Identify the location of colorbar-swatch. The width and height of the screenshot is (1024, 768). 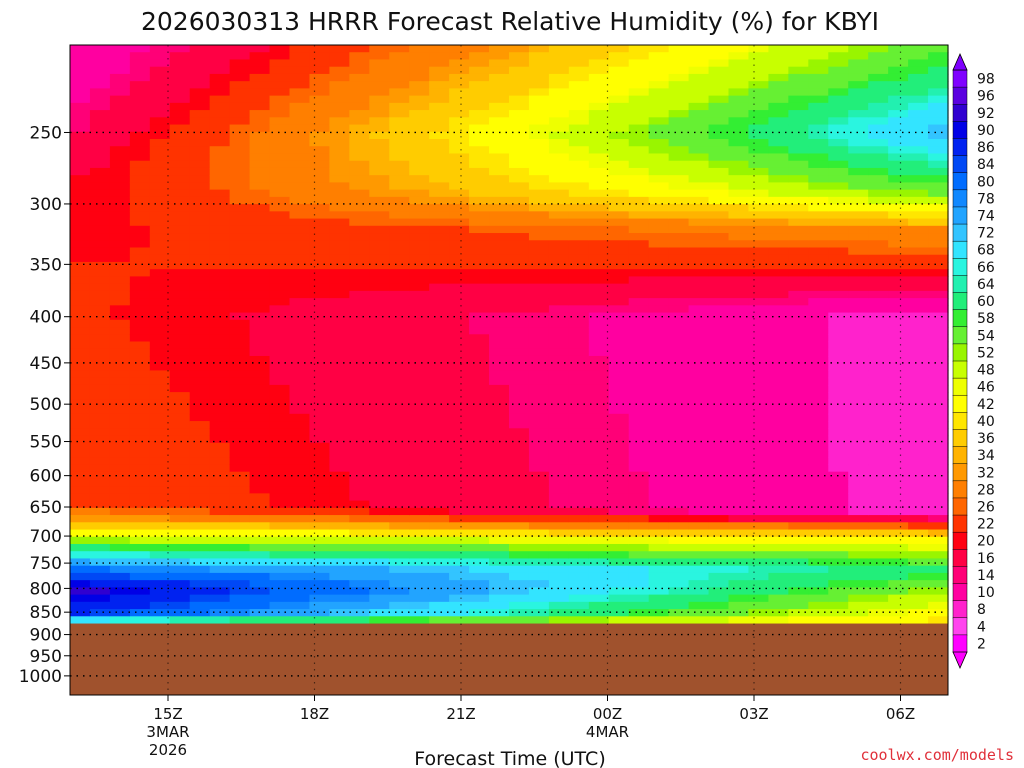
(960, 540).